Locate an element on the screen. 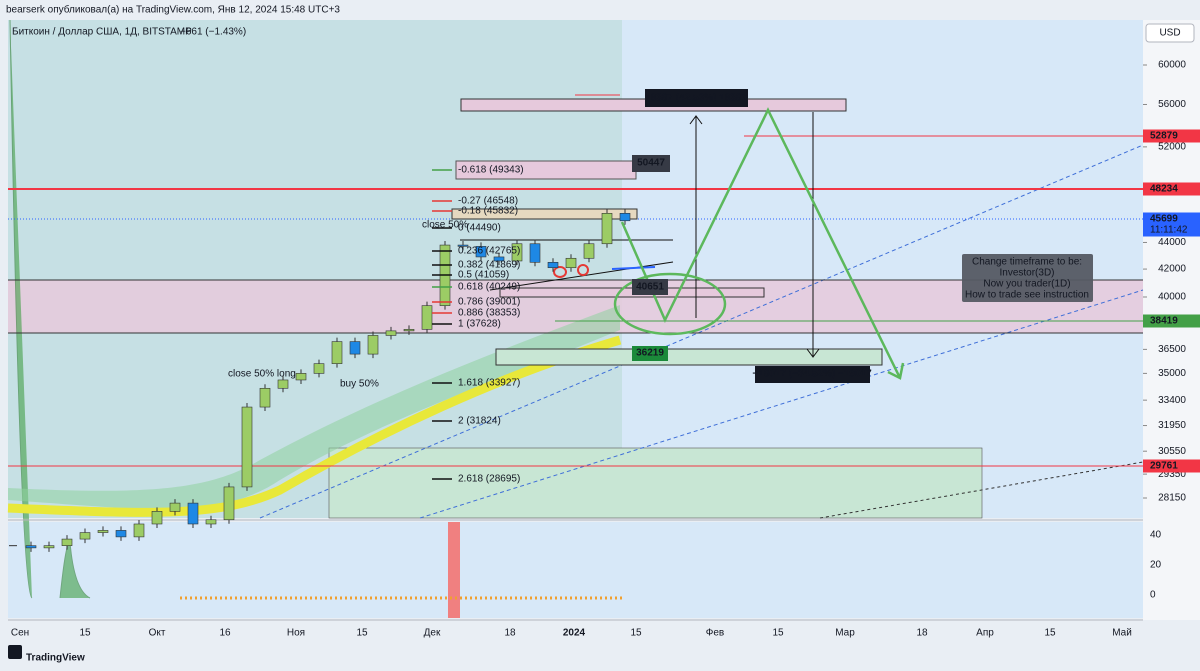 This screenshot has height=671, width=1200. footer-brand: TradingView is located at coordinates (55, 658).